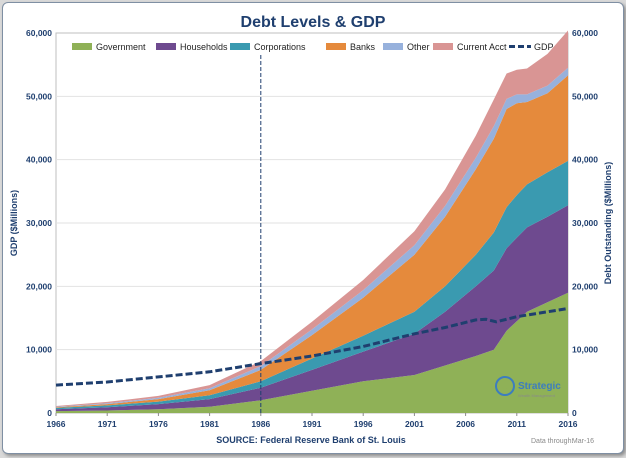 The height and width of the screenshot is (458, 626). What do you see at coordinates (107, 424) in the screenshot?
I see `x-tick-label: 1971` at bounding box center [107, 424].